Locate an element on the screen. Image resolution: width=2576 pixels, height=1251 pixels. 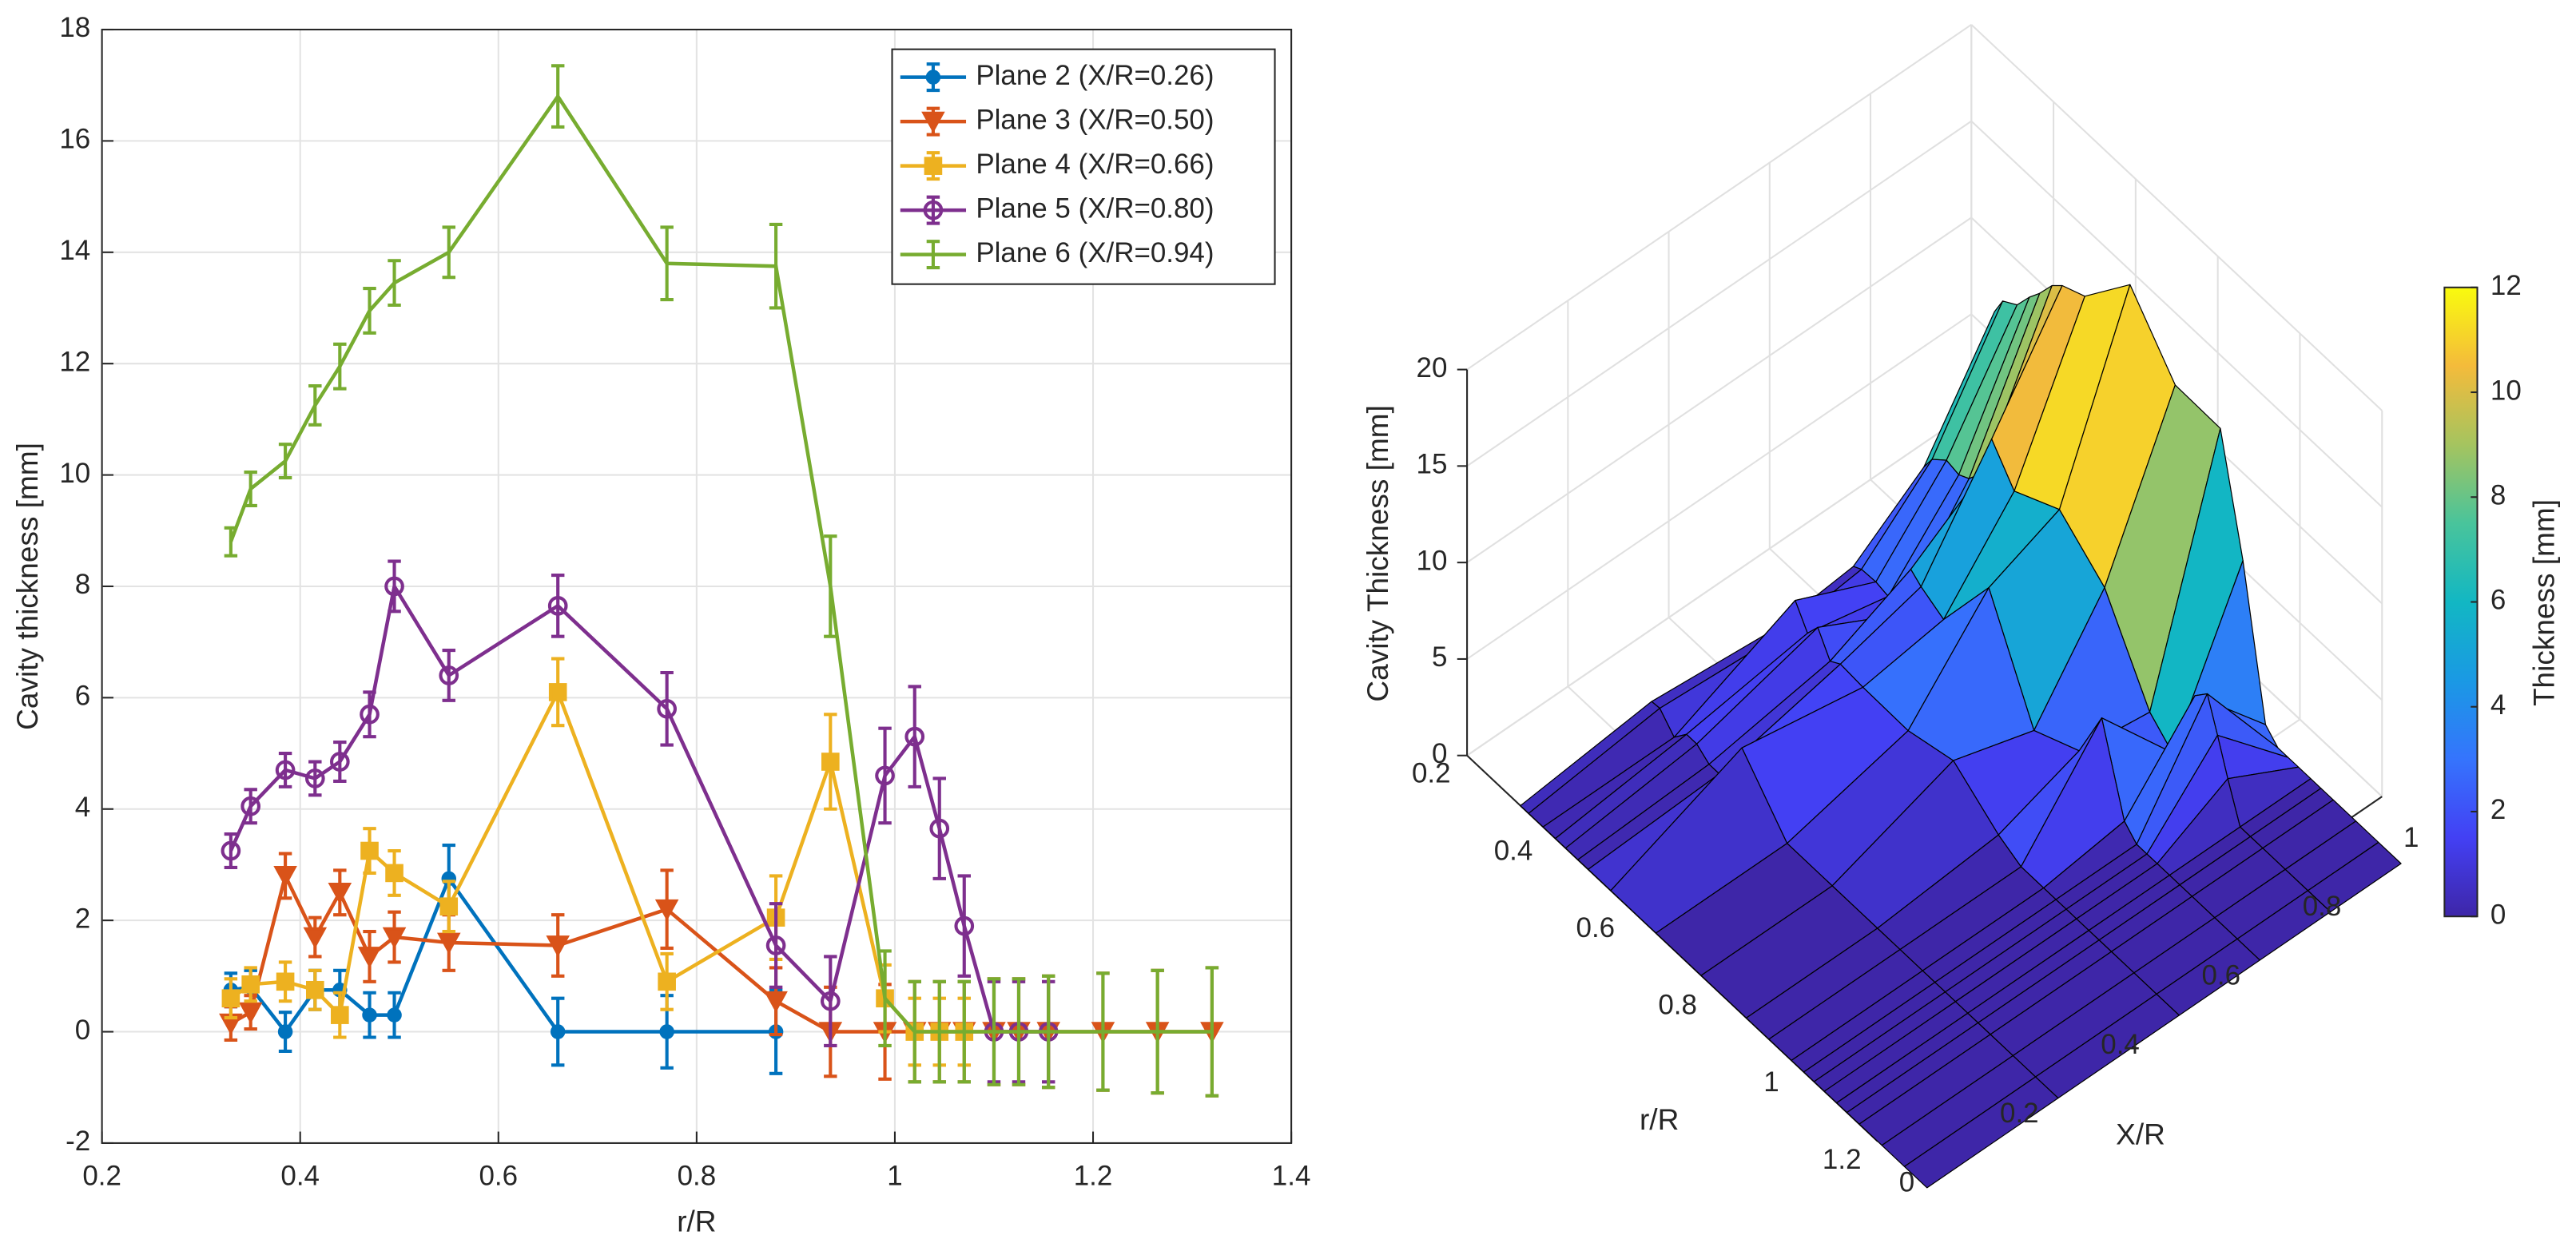
surface-face is located at coordinates (1981, 1132).